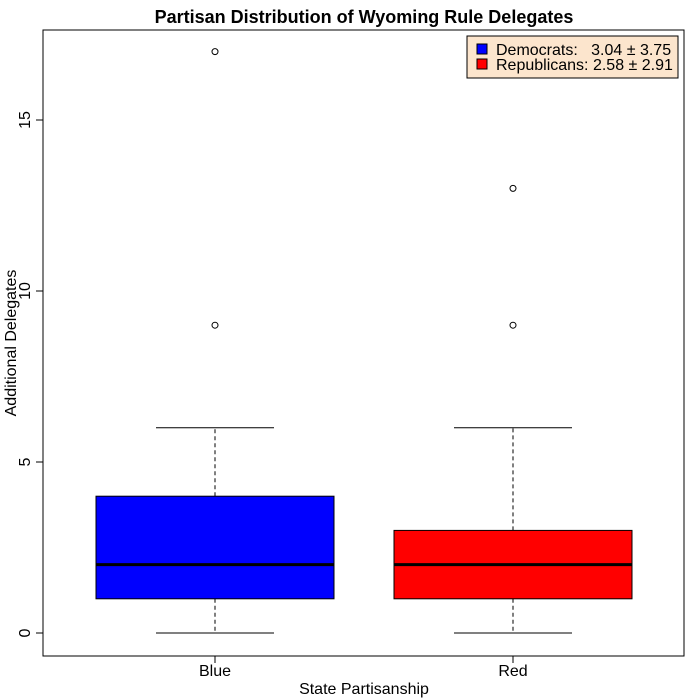 Image resolution: width=700 pixels, height=700 pixels. Describe the element at coordinates (30, 374) in the screenshot. I see `y-axis: 0 5 10 15` at that location.